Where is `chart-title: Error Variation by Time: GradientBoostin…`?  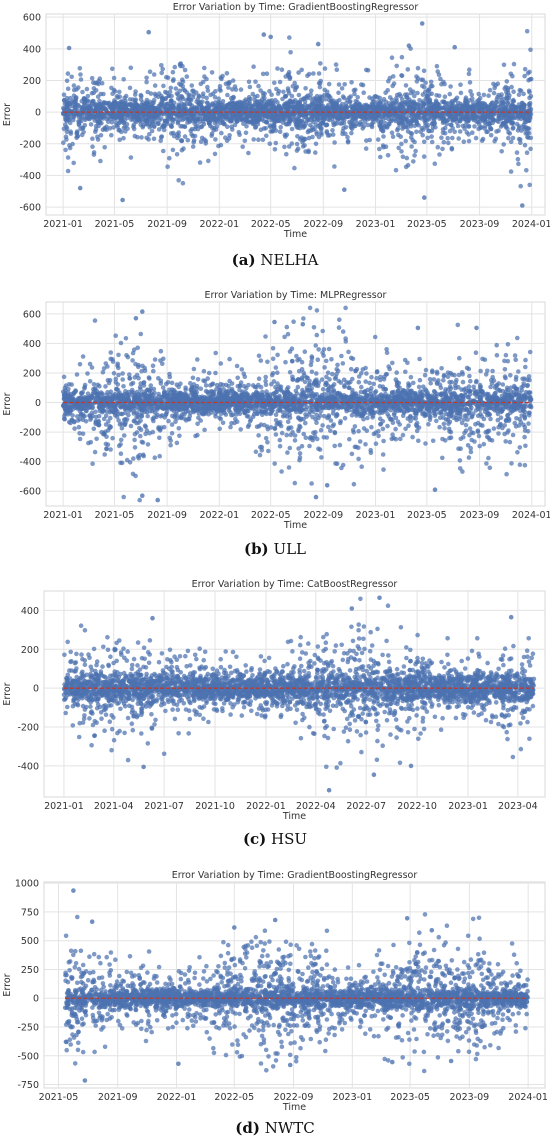 chart-title: Error Variation by Time: GradientBoostin… is located at coordinates (296, 7).